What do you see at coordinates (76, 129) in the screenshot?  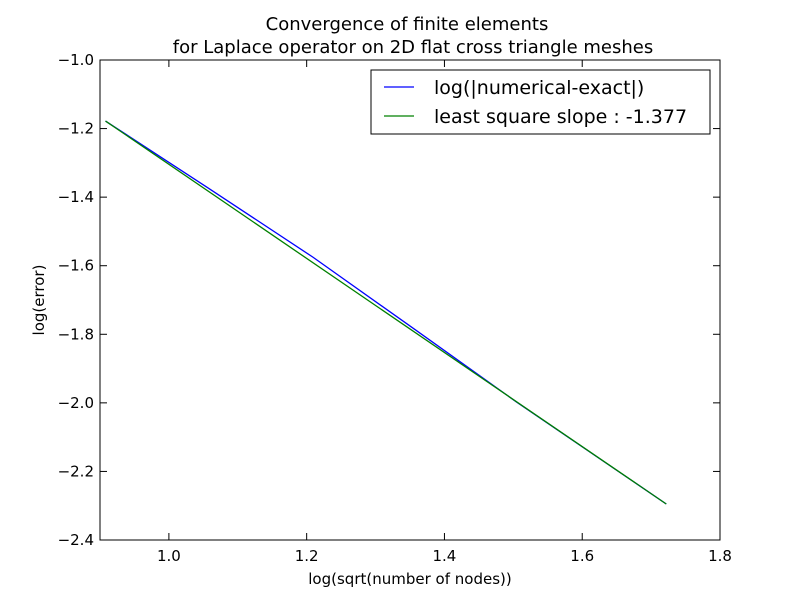 I see `y-tick-label: −1.2` at bounding box center [76, 129].